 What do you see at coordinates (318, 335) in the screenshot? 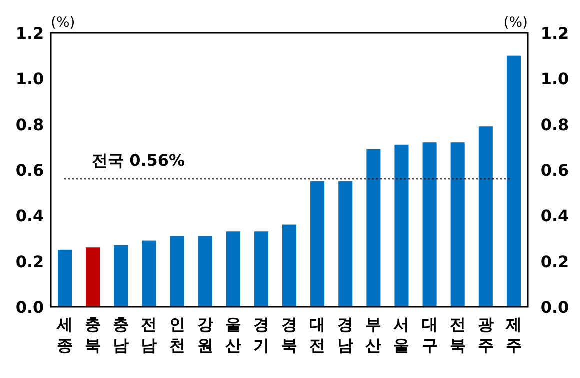
I see `x-tick-label: 대전` at bounding box center [318, 335].